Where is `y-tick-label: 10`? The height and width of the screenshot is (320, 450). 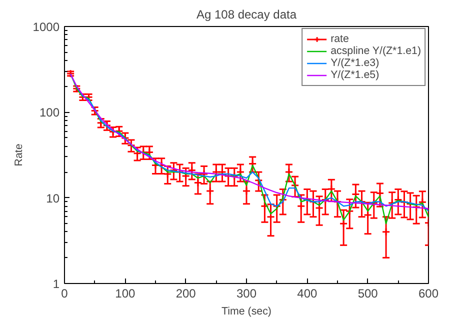 y-tick-label: 10 is located at coordinates (53, 198).